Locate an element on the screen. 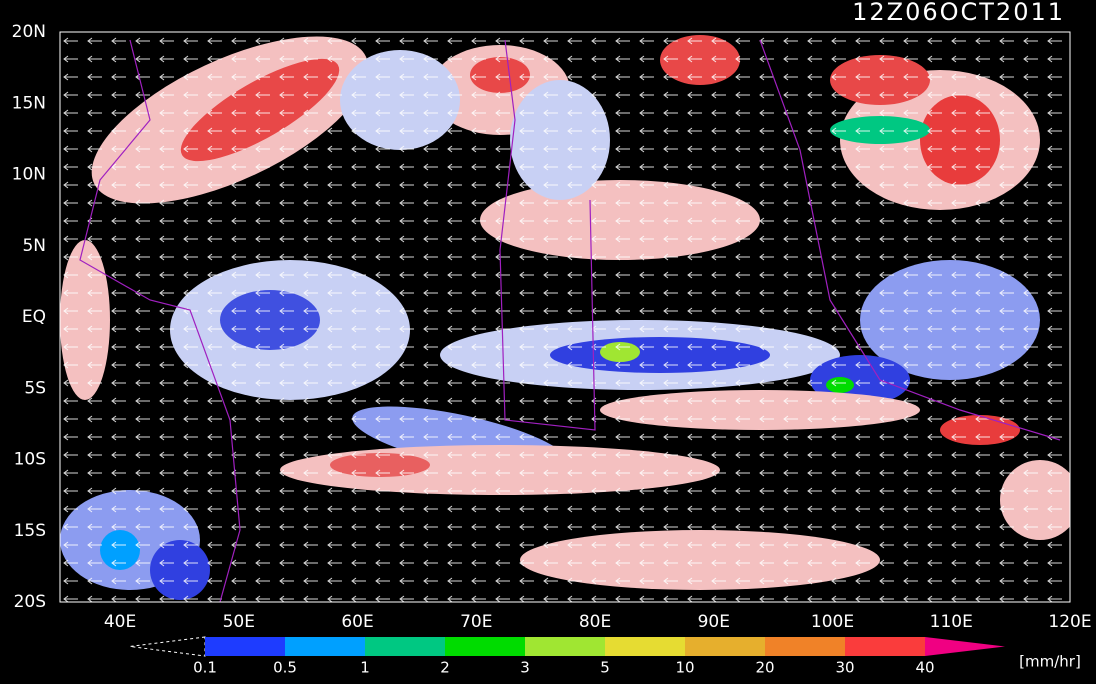 This screenshot has height=684, width=1096. lon-label: 50E is located at coordinates (239, 622).